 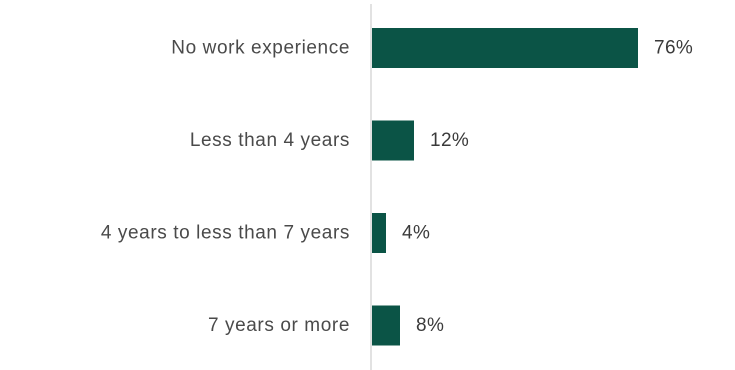 I want to click on bar-7-years-or-more, so click(x=386, y=325).